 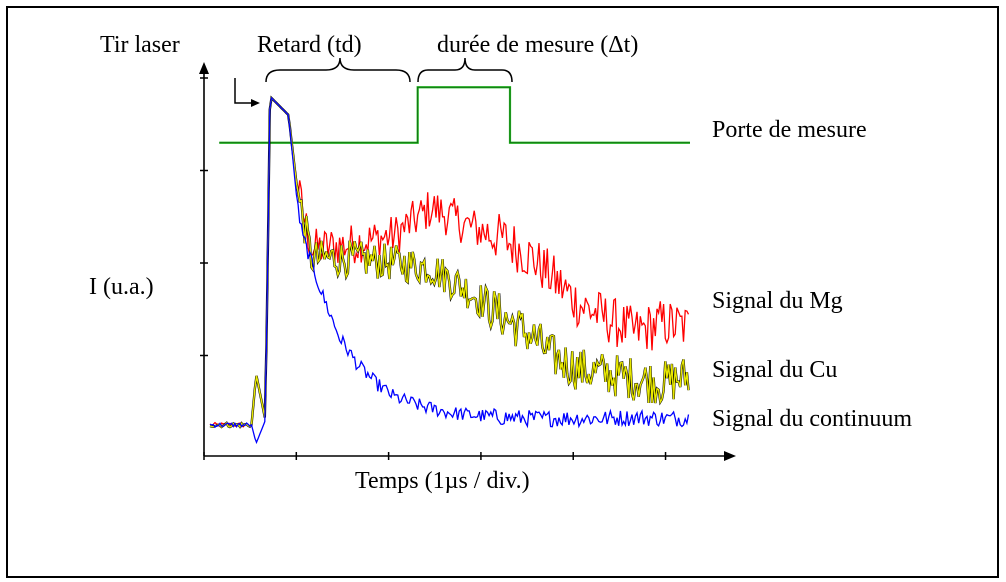 I want to click on delay-label: Retard (td), so click(x=309, y=45).